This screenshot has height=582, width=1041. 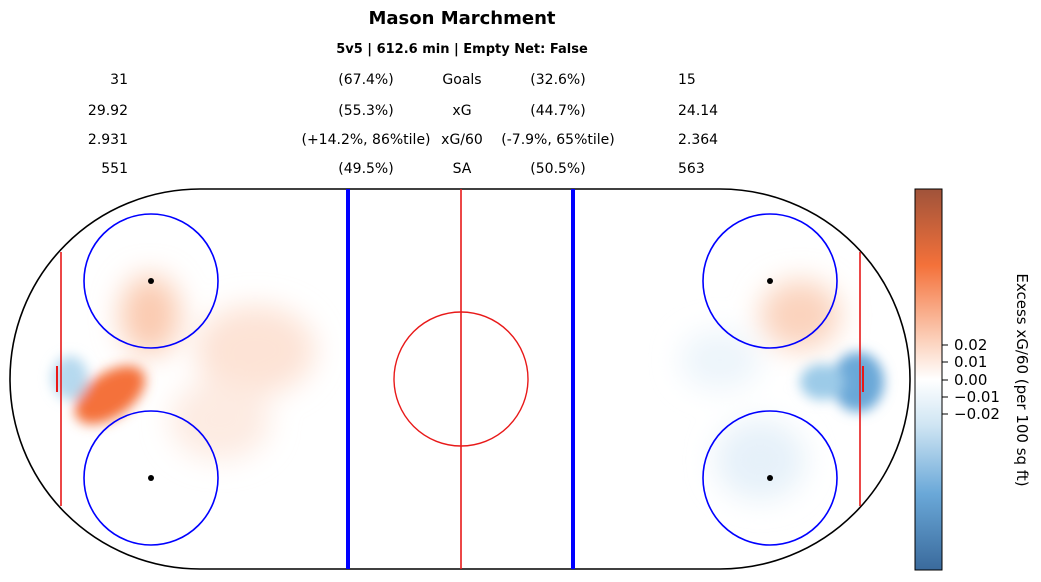 I want to click on stat-row-xg: 29.92 (55.3%) xG (44.7%) 24.14, so click(x=462, y=113).